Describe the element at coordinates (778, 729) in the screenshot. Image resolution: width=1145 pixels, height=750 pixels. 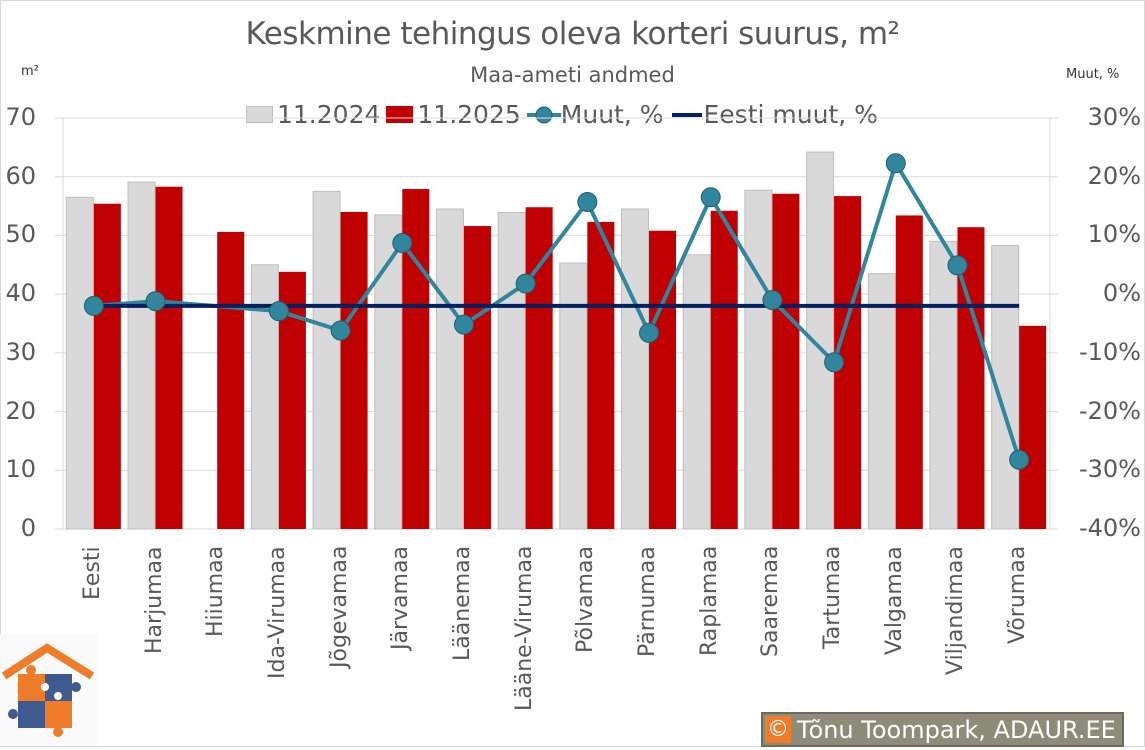
I see `copyright-icon: ©` at that location.